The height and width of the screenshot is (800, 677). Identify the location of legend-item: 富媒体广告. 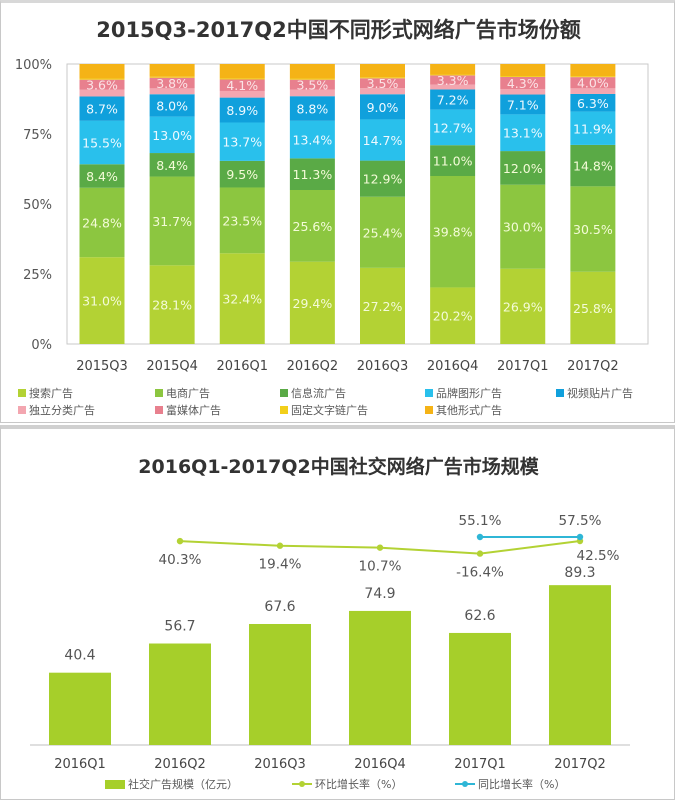
(188, 410).